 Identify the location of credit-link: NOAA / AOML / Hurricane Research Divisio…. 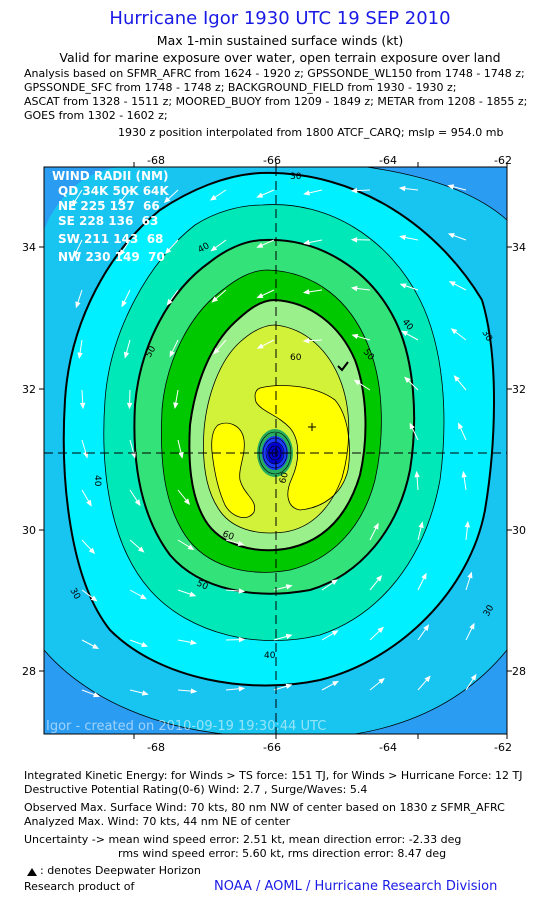
(356, 886).